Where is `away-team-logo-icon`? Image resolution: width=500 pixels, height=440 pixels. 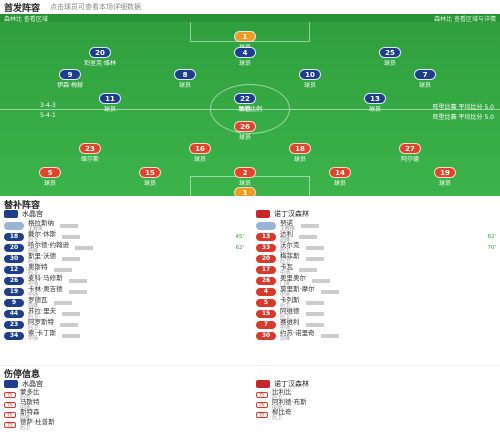
away-team-logo-icon is located at coordinates (263, 214).